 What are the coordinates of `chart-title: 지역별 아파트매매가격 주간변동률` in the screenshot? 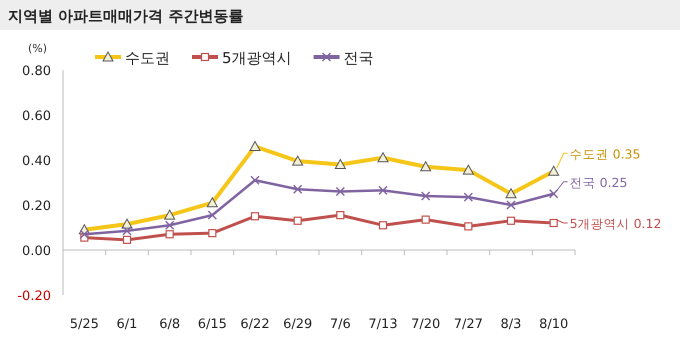 It's located at (126, 16).